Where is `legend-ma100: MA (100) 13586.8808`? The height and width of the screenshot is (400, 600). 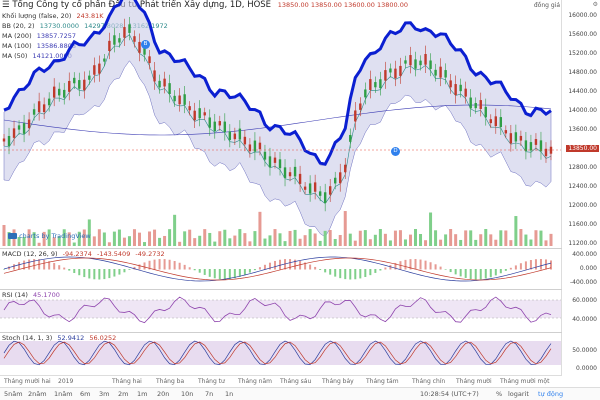
legend-ma100: MA (100) 13586.8808 is located at coordinates (39, 46).